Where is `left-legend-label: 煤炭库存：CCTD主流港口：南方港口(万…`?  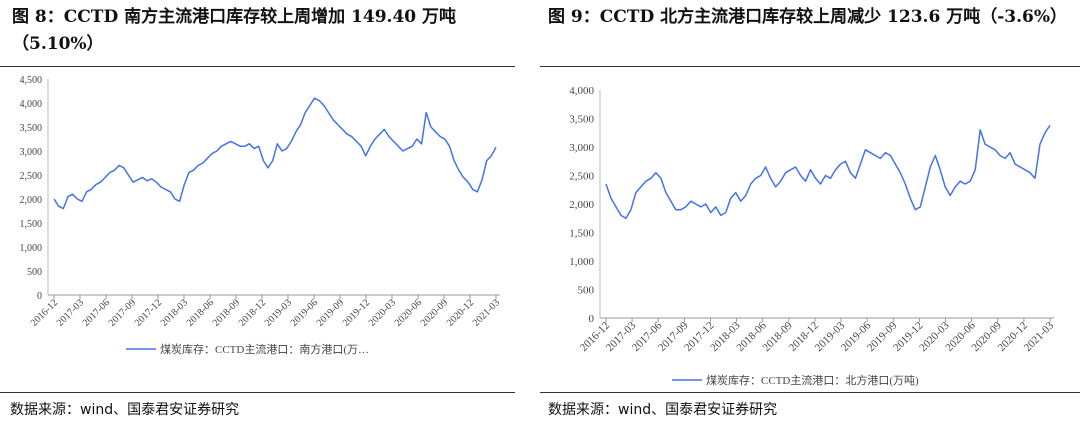
left-legend-label: 煤炭库存：CCTD主流港口：南方港口(万… is located at coordinates (264, 349).